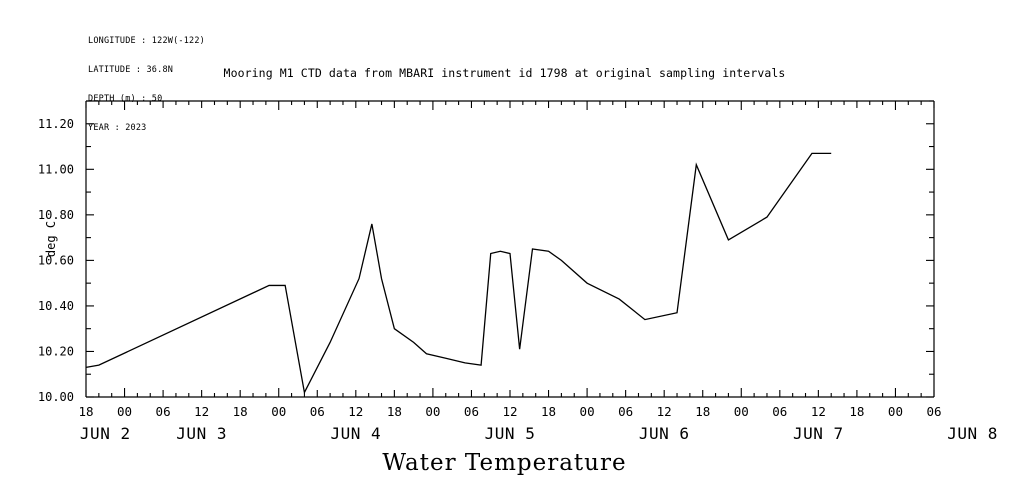 This screenshot has width=1009, height=504. What do you see at coordinates (125, 98) in the screenshot?
I see `metadata-depth: DEPTH (m) : 50` at bounding box center [125, 98].